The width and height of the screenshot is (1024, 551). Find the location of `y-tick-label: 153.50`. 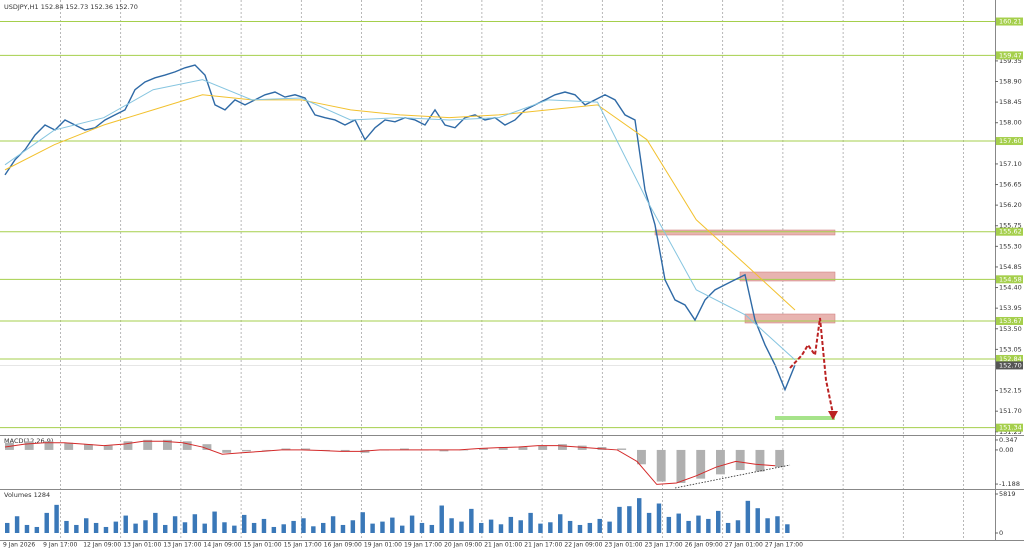

y-tick-label: 153.50 is located at coordinates (1010, 329).